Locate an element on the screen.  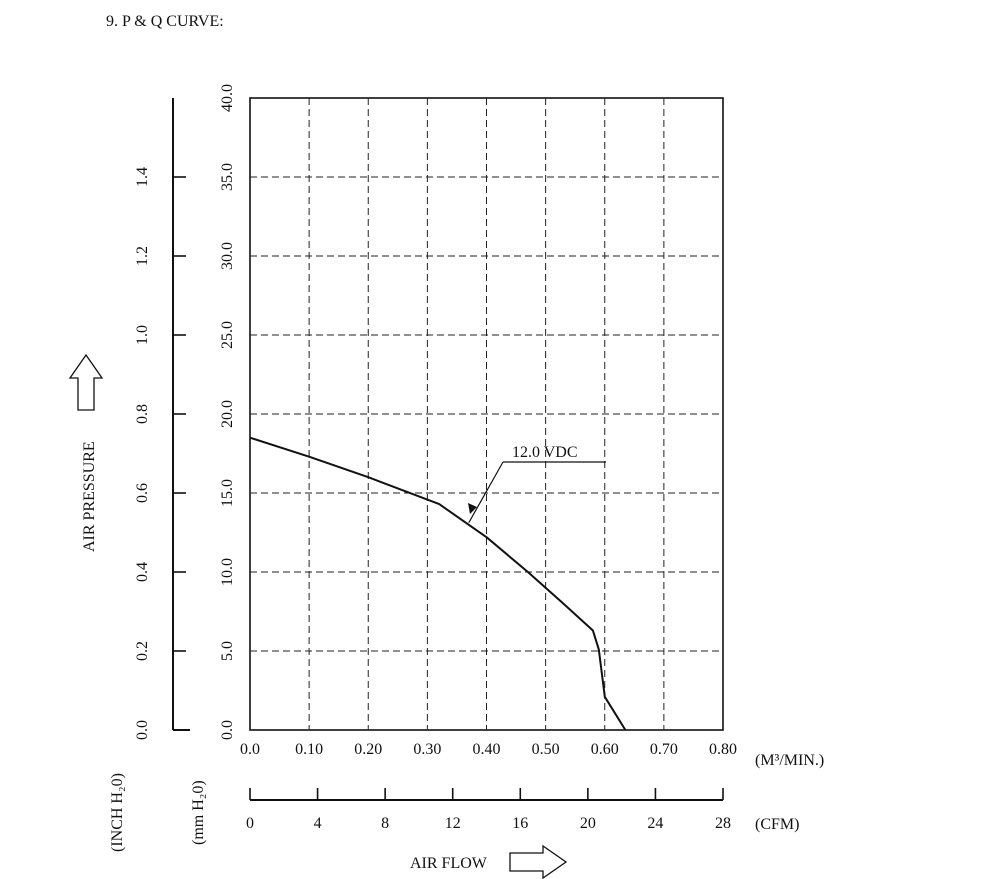
x-axis-unit-label: (M³/MIN.) is located at coordinates (789, 760).